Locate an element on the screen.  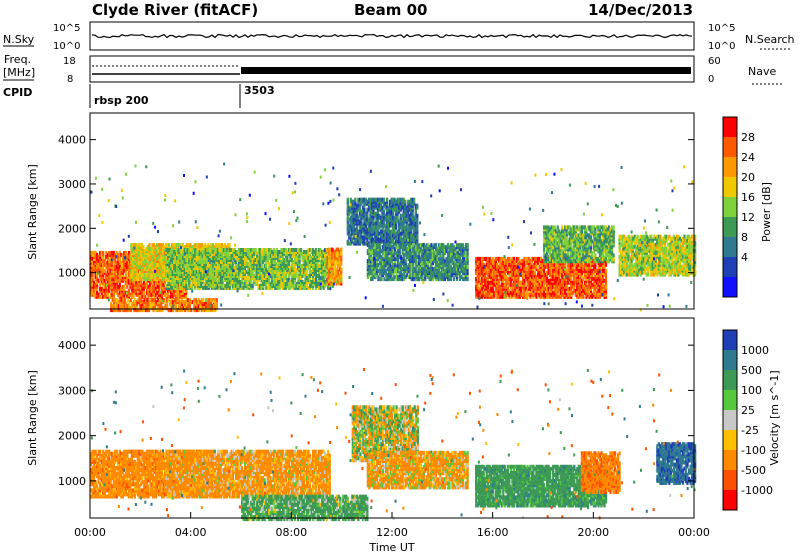
nave-dense-trace is located at coordinates (466, 70).